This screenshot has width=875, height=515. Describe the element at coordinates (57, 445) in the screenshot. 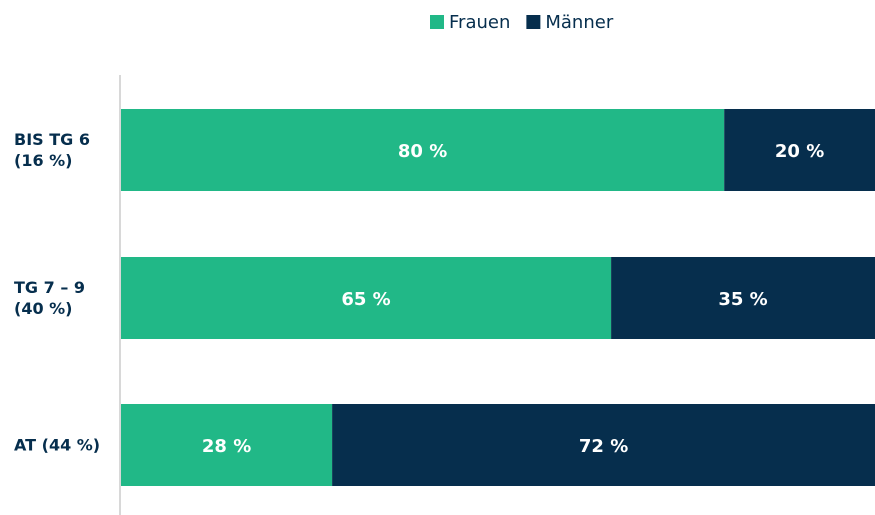

I see `category-label: AT (44 %)` at that location.